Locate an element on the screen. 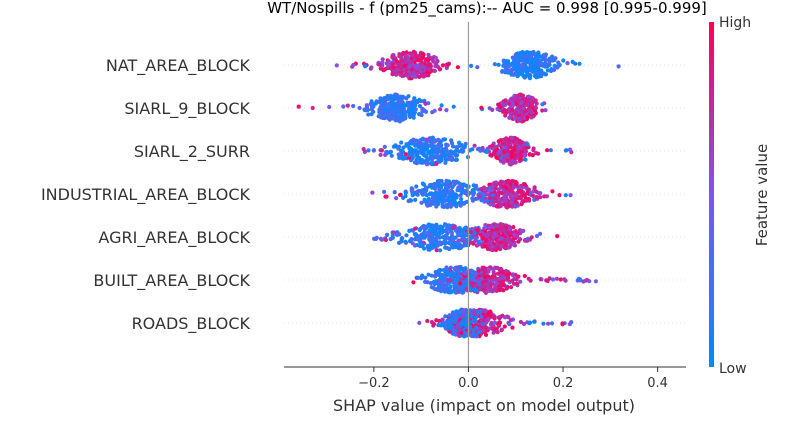 The height and width of the screenshot is (430, 800). x-axis-label: SHAP value (impact on model output) is located at coordinates (484, 405).